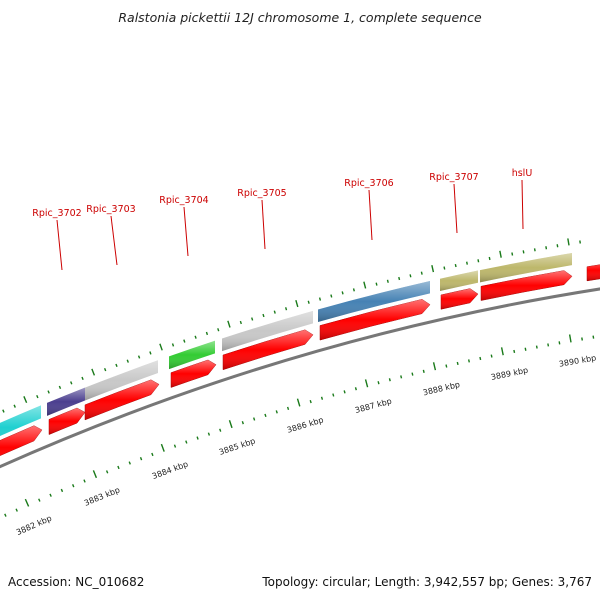 Image resolution: width=600 pixels, height=600 pixels. Describe the element at coordinates (373, 406) in the screenshot. I see `kbp-label: 3887 kbp` at that location.